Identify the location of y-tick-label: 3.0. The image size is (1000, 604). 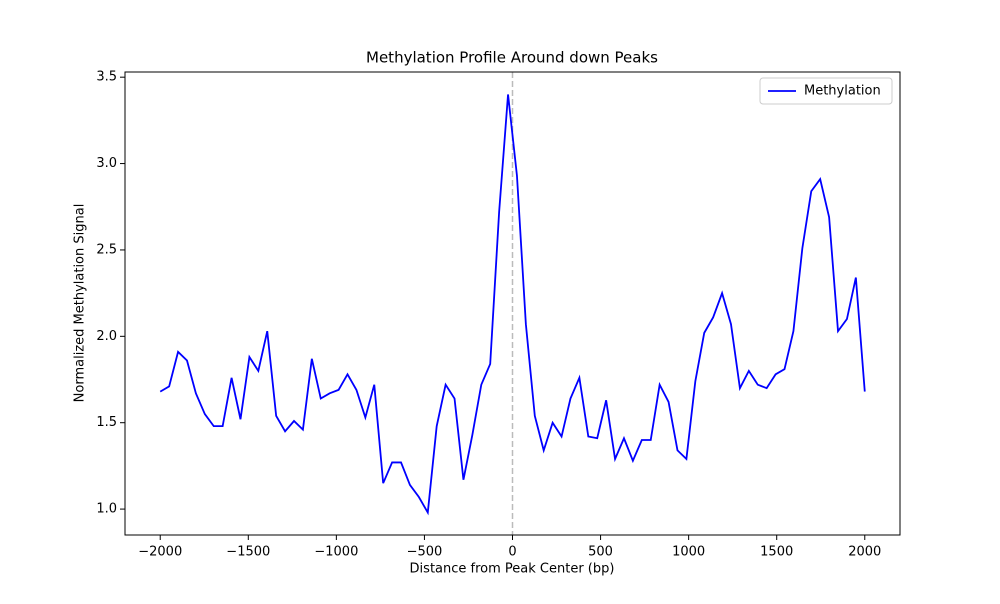
(106, 163).